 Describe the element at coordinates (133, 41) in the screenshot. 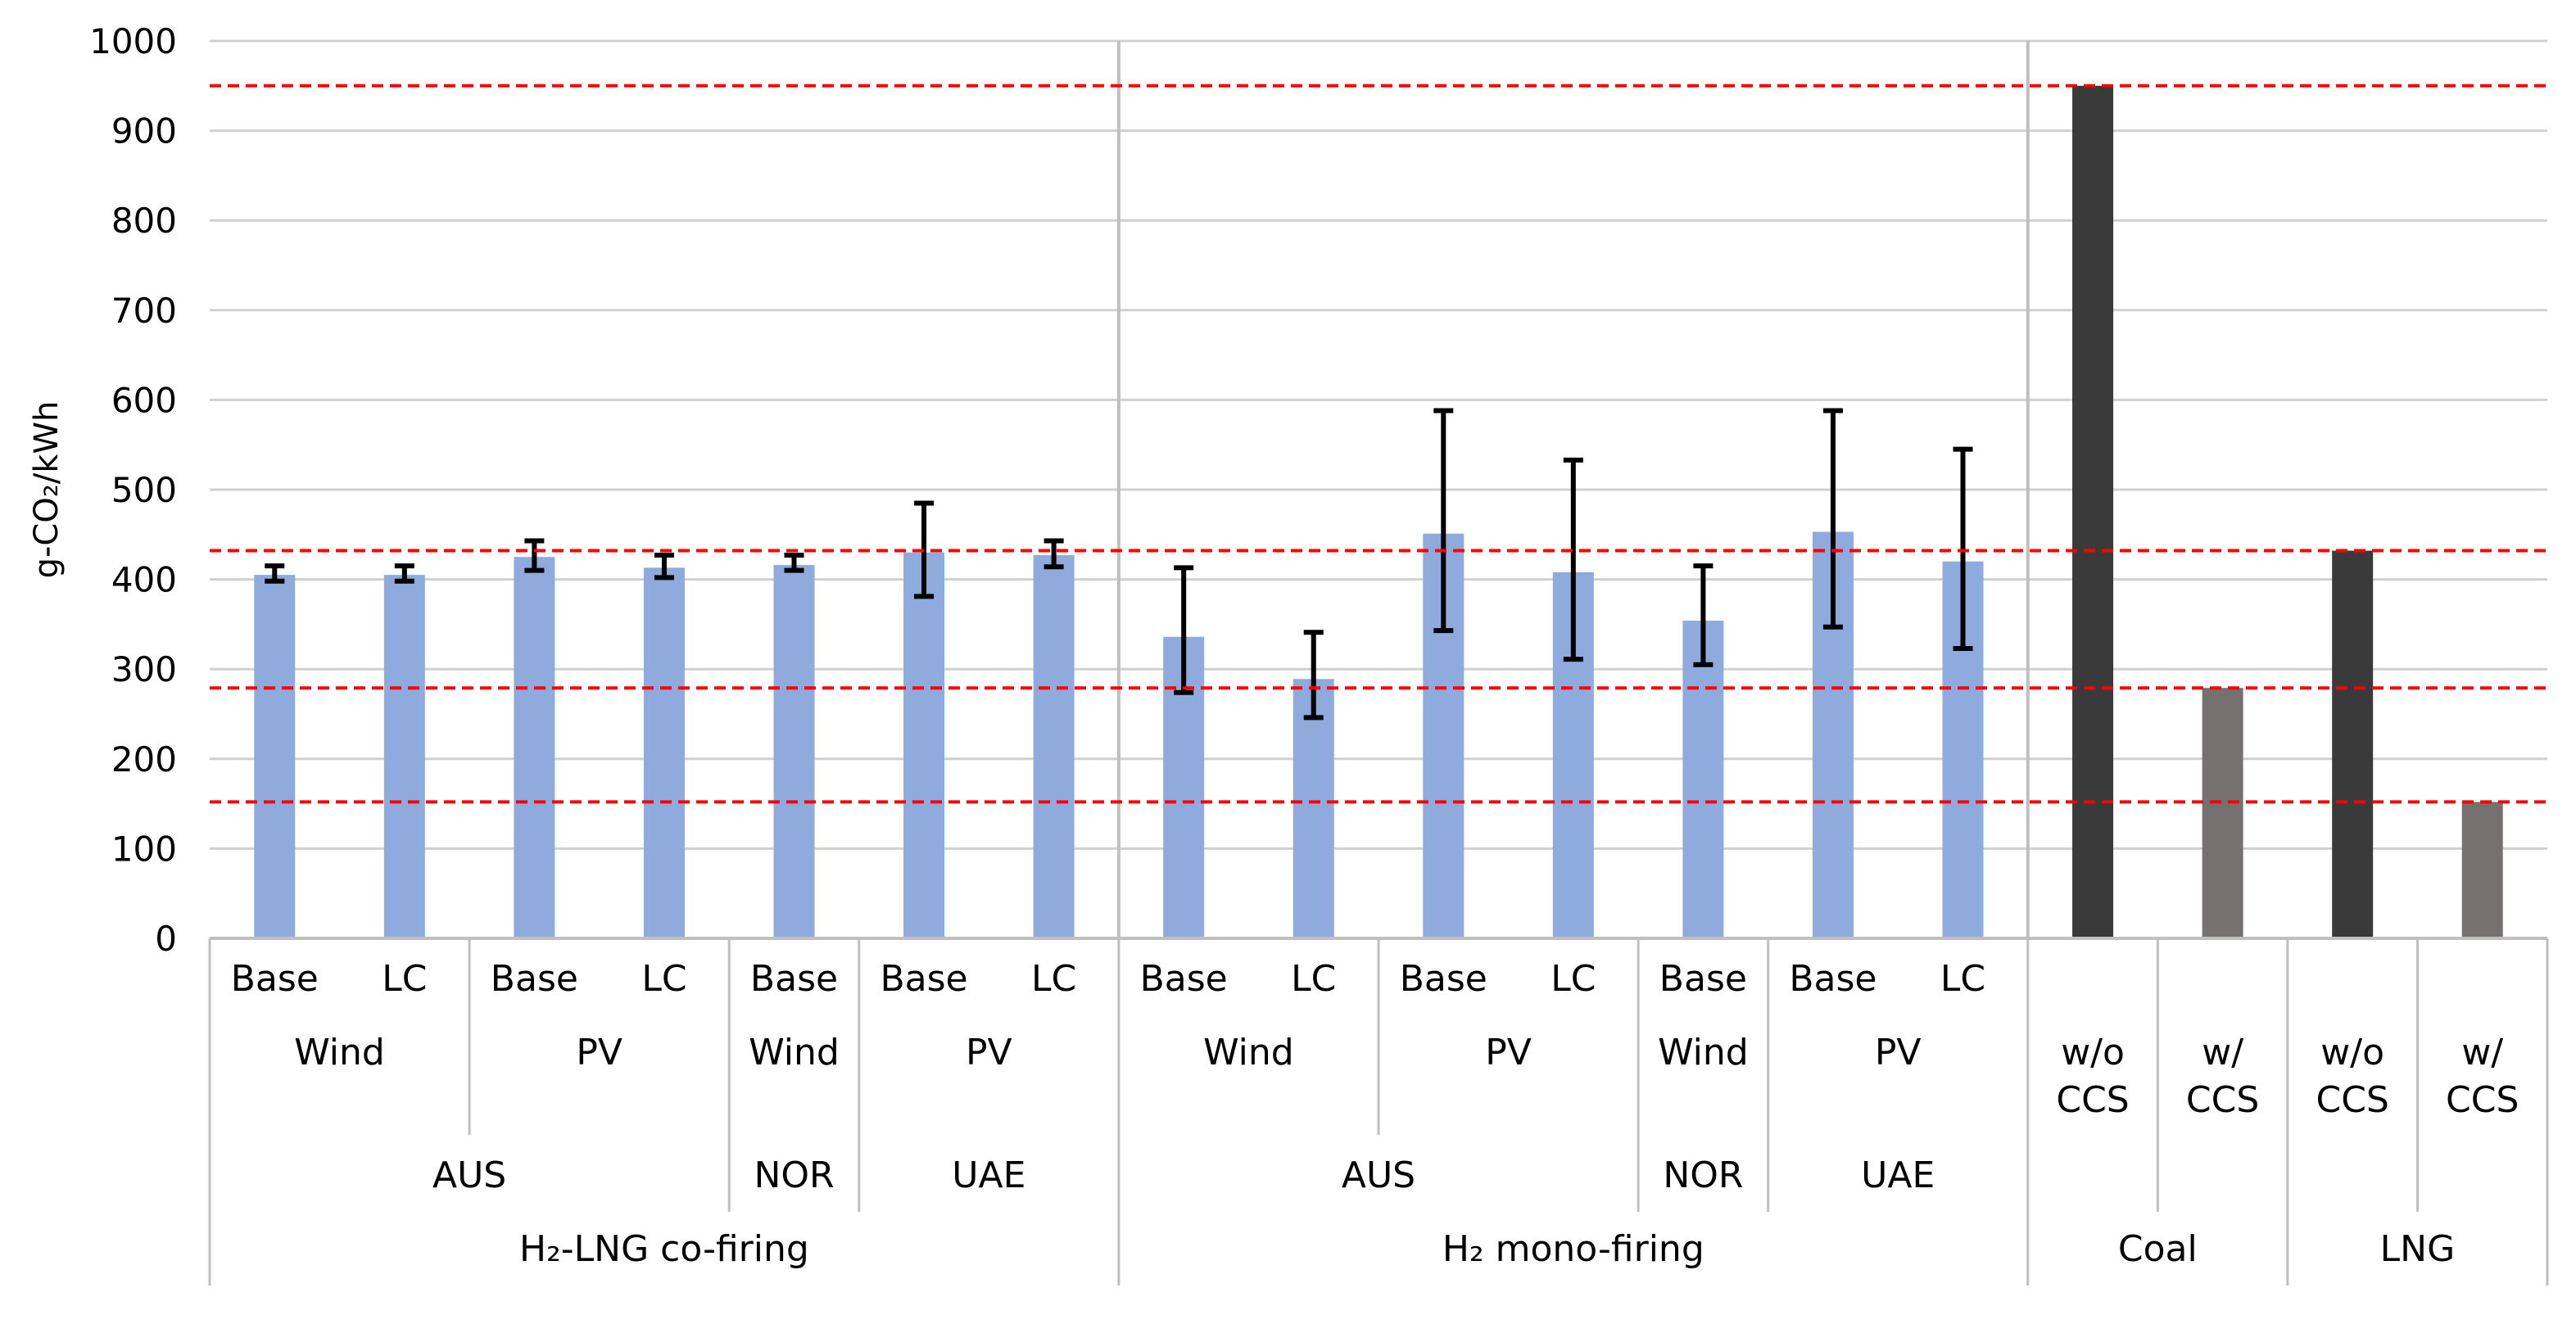

I see `y-tick-label: 1000` at that location.